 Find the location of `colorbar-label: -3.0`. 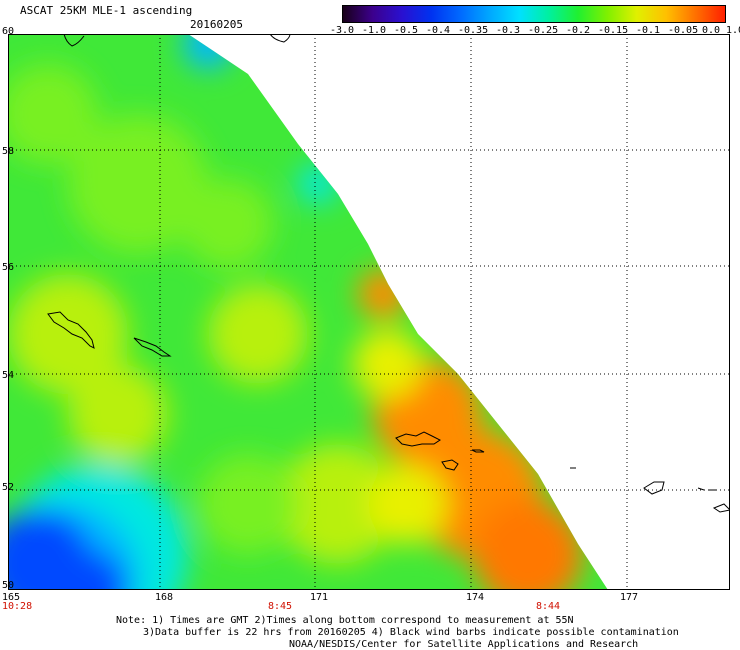

colorbar-label: -3.0 is located at coordinates (342, 30).